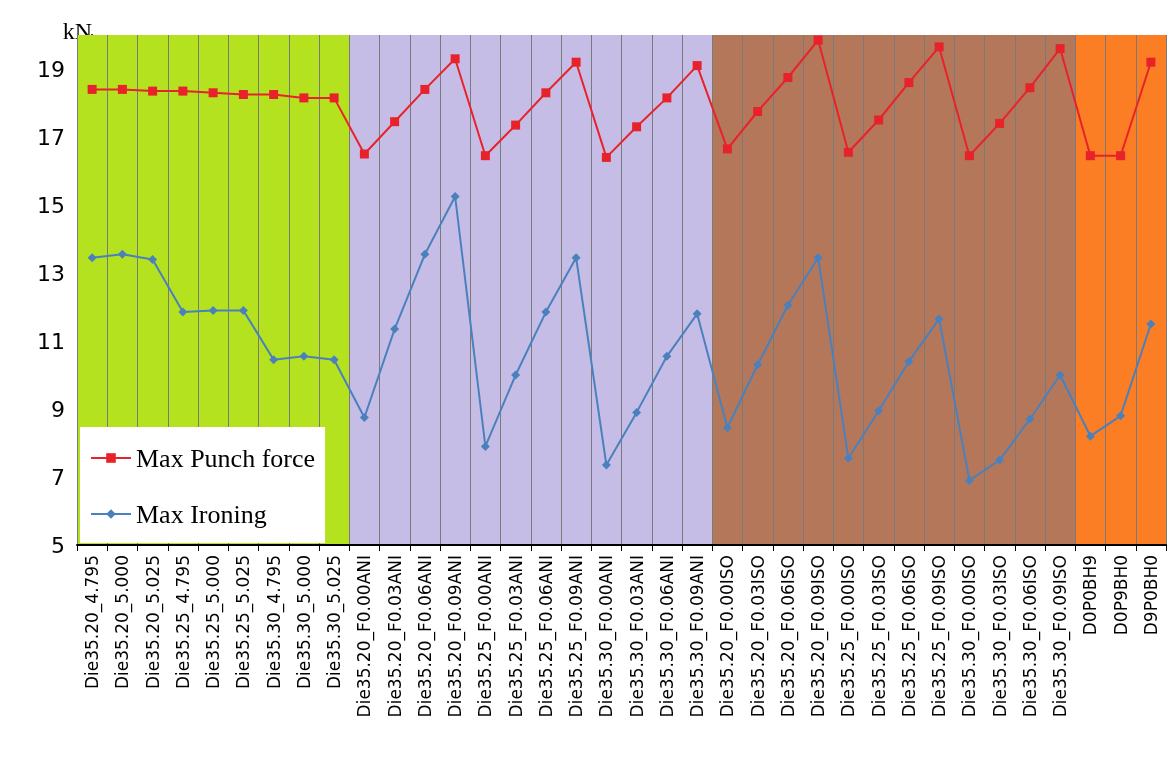 The image size is (1176, 784). Describe the element at coordinates (93, 622) in the screenshot. I see `x-tick-label: Die35.20_4.795` at that location.